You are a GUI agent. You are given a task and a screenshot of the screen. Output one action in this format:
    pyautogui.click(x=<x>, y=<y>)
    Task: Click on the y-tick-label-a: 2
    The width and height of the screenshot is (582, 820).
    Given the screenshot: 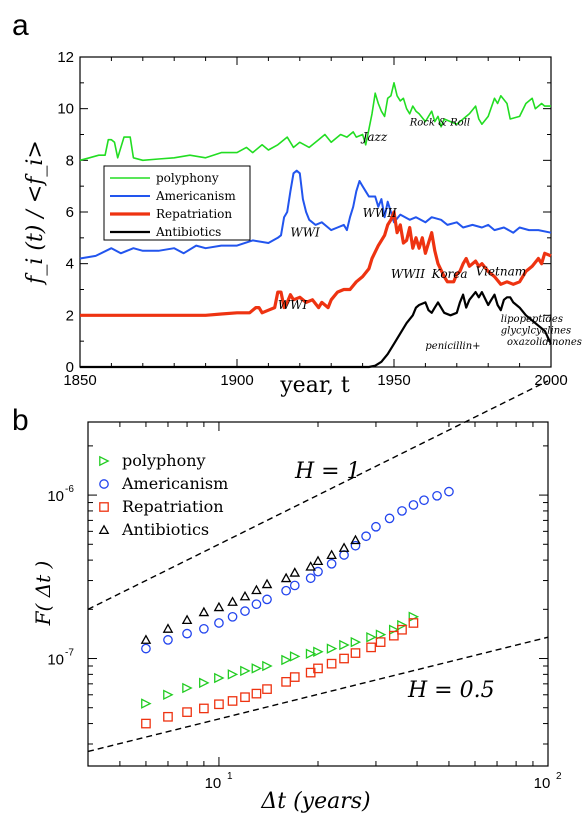 What is the action you would take?
    pyautogui.click(x=70, y=315)
    